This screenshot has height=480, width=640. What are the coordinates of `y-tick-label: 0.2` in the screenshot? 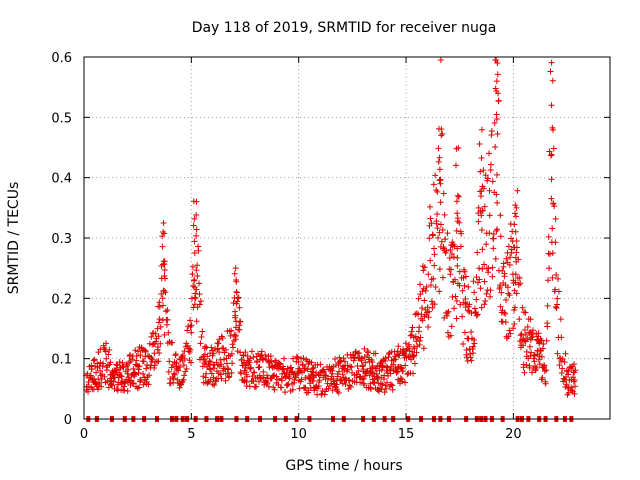 It's located at (61, 299).